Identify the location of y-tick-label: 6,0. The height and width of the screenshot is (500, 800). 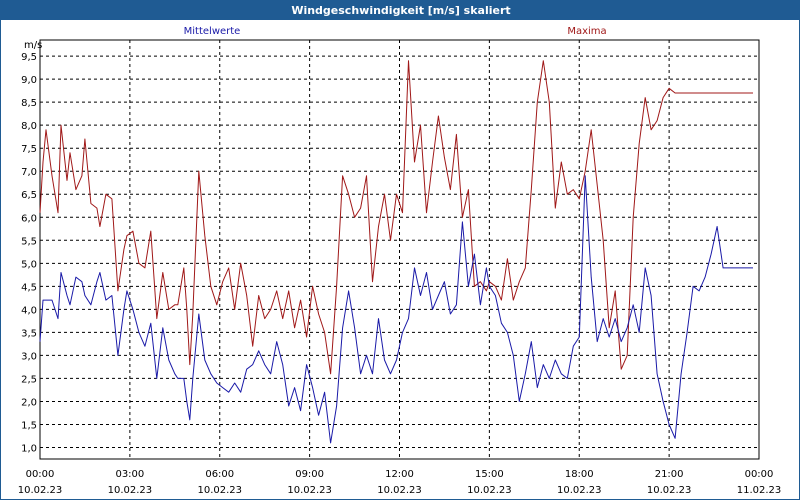
(29, 218).